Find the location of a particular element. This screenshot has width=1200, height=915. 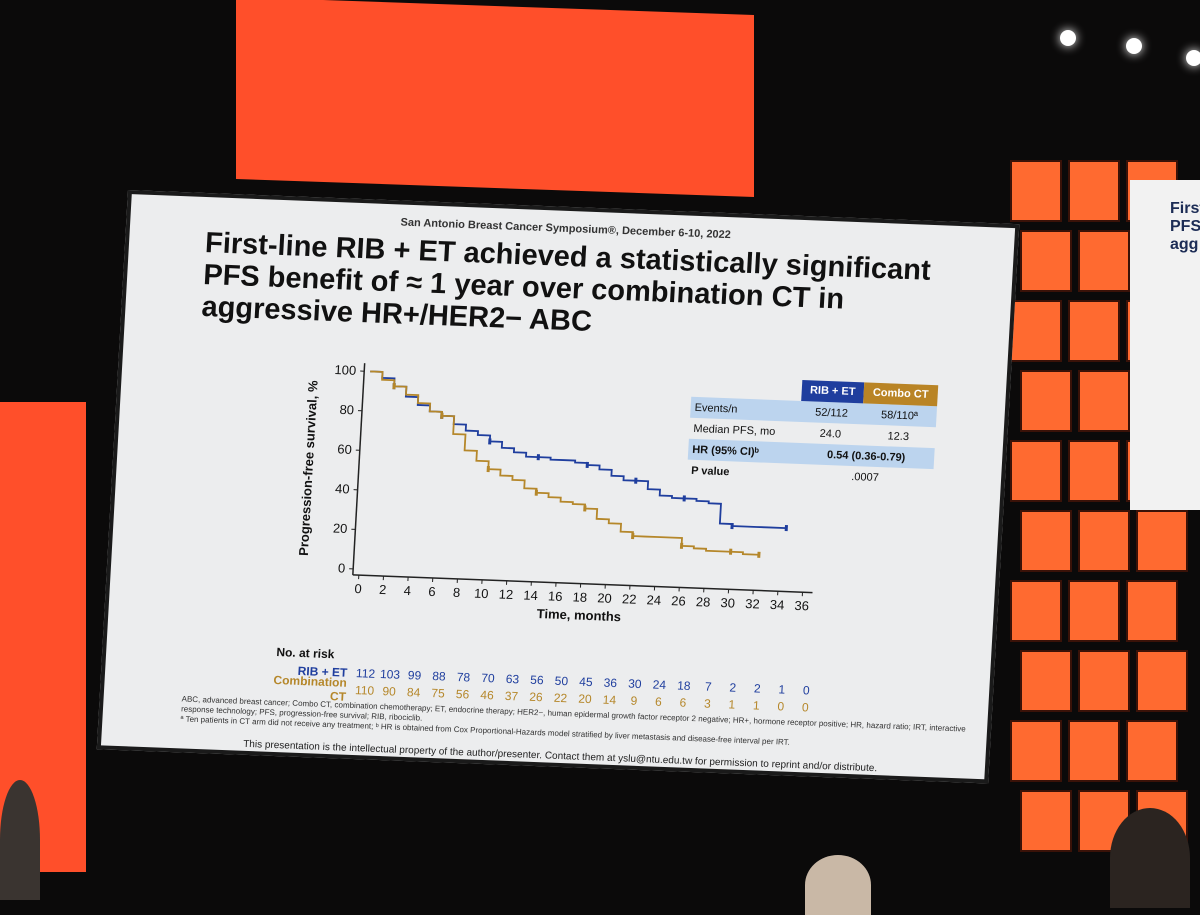

risk-count-rib: 88 is located at coordinates (438, 675).